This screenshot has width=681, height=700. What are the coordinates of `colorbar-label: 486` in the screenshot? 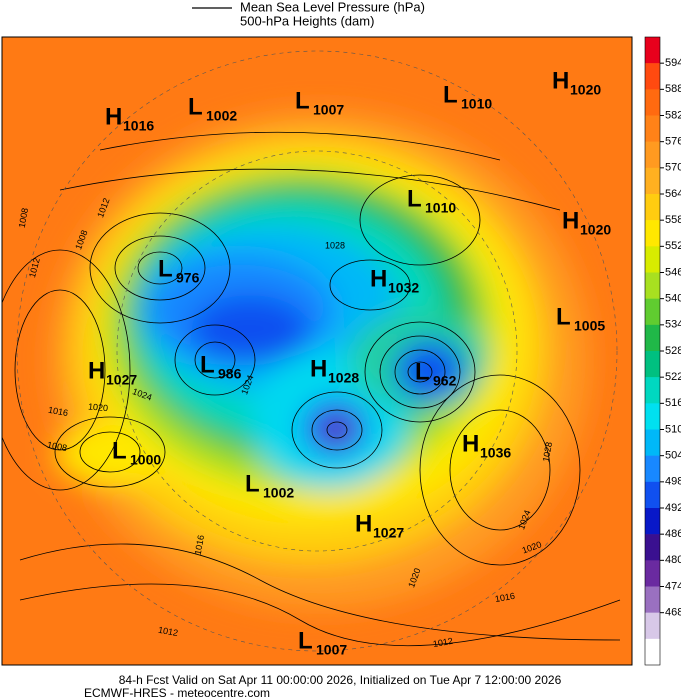 It's located at (673, 534).